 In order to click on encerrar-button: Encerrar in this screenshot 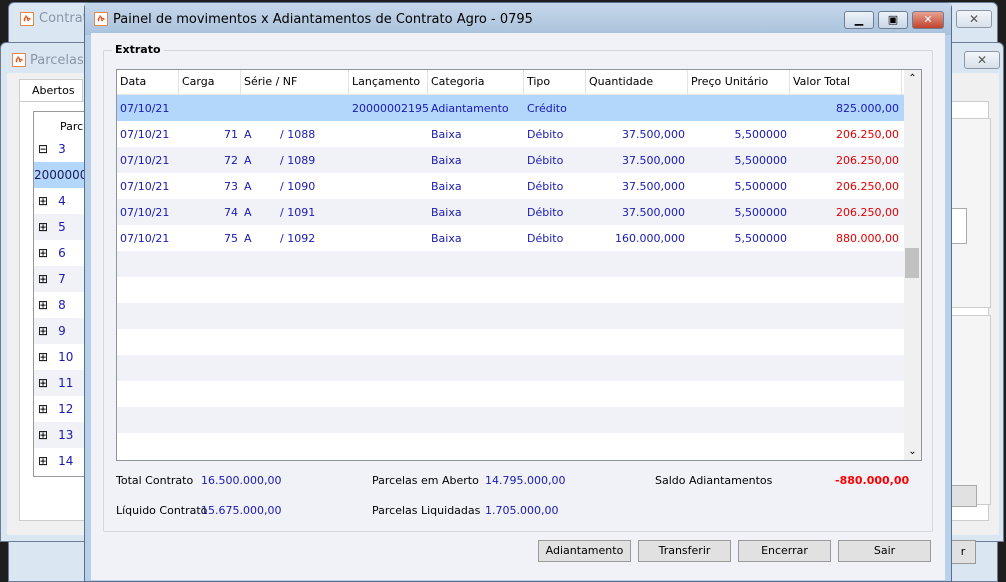, I will do `click(784, 551)`.